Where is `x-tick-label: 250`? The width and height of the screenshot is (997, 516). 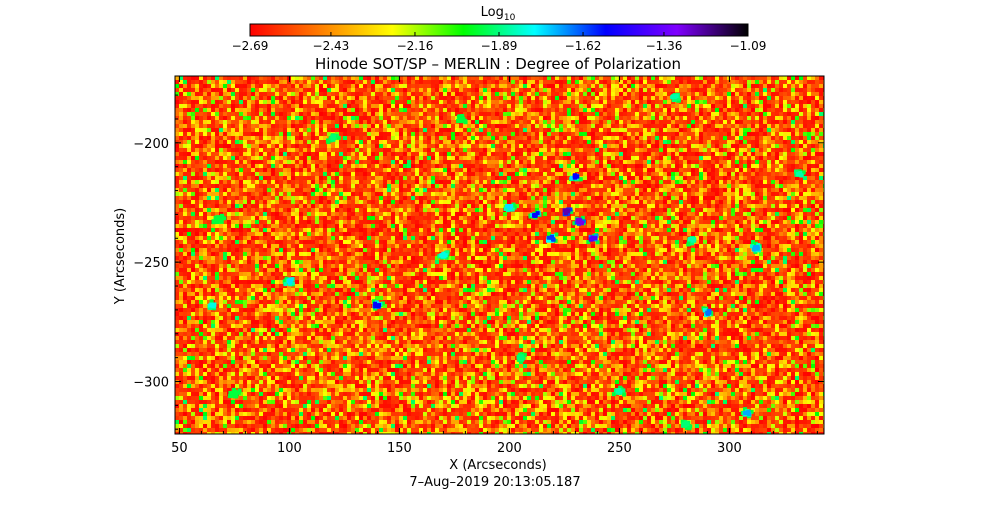 x-tick-label: 250 is located at coordinates (619, 448).